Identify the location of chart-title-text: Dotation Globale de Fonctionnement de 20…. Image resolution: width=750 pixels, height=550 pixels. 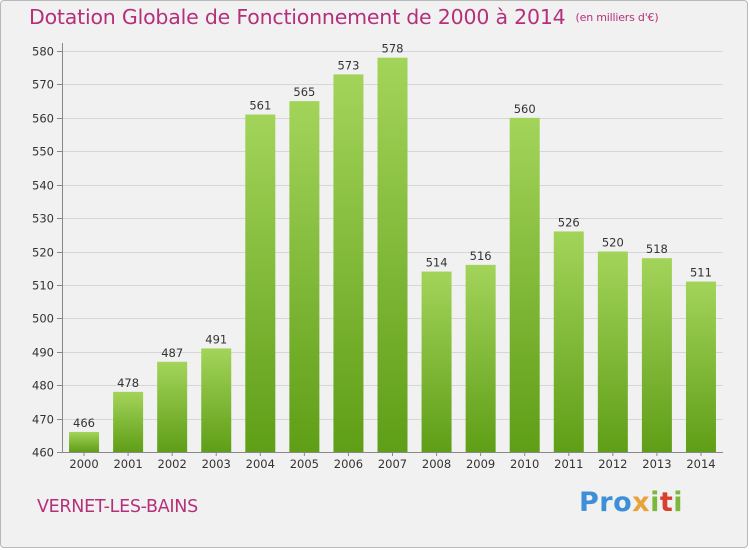
(297, 17).